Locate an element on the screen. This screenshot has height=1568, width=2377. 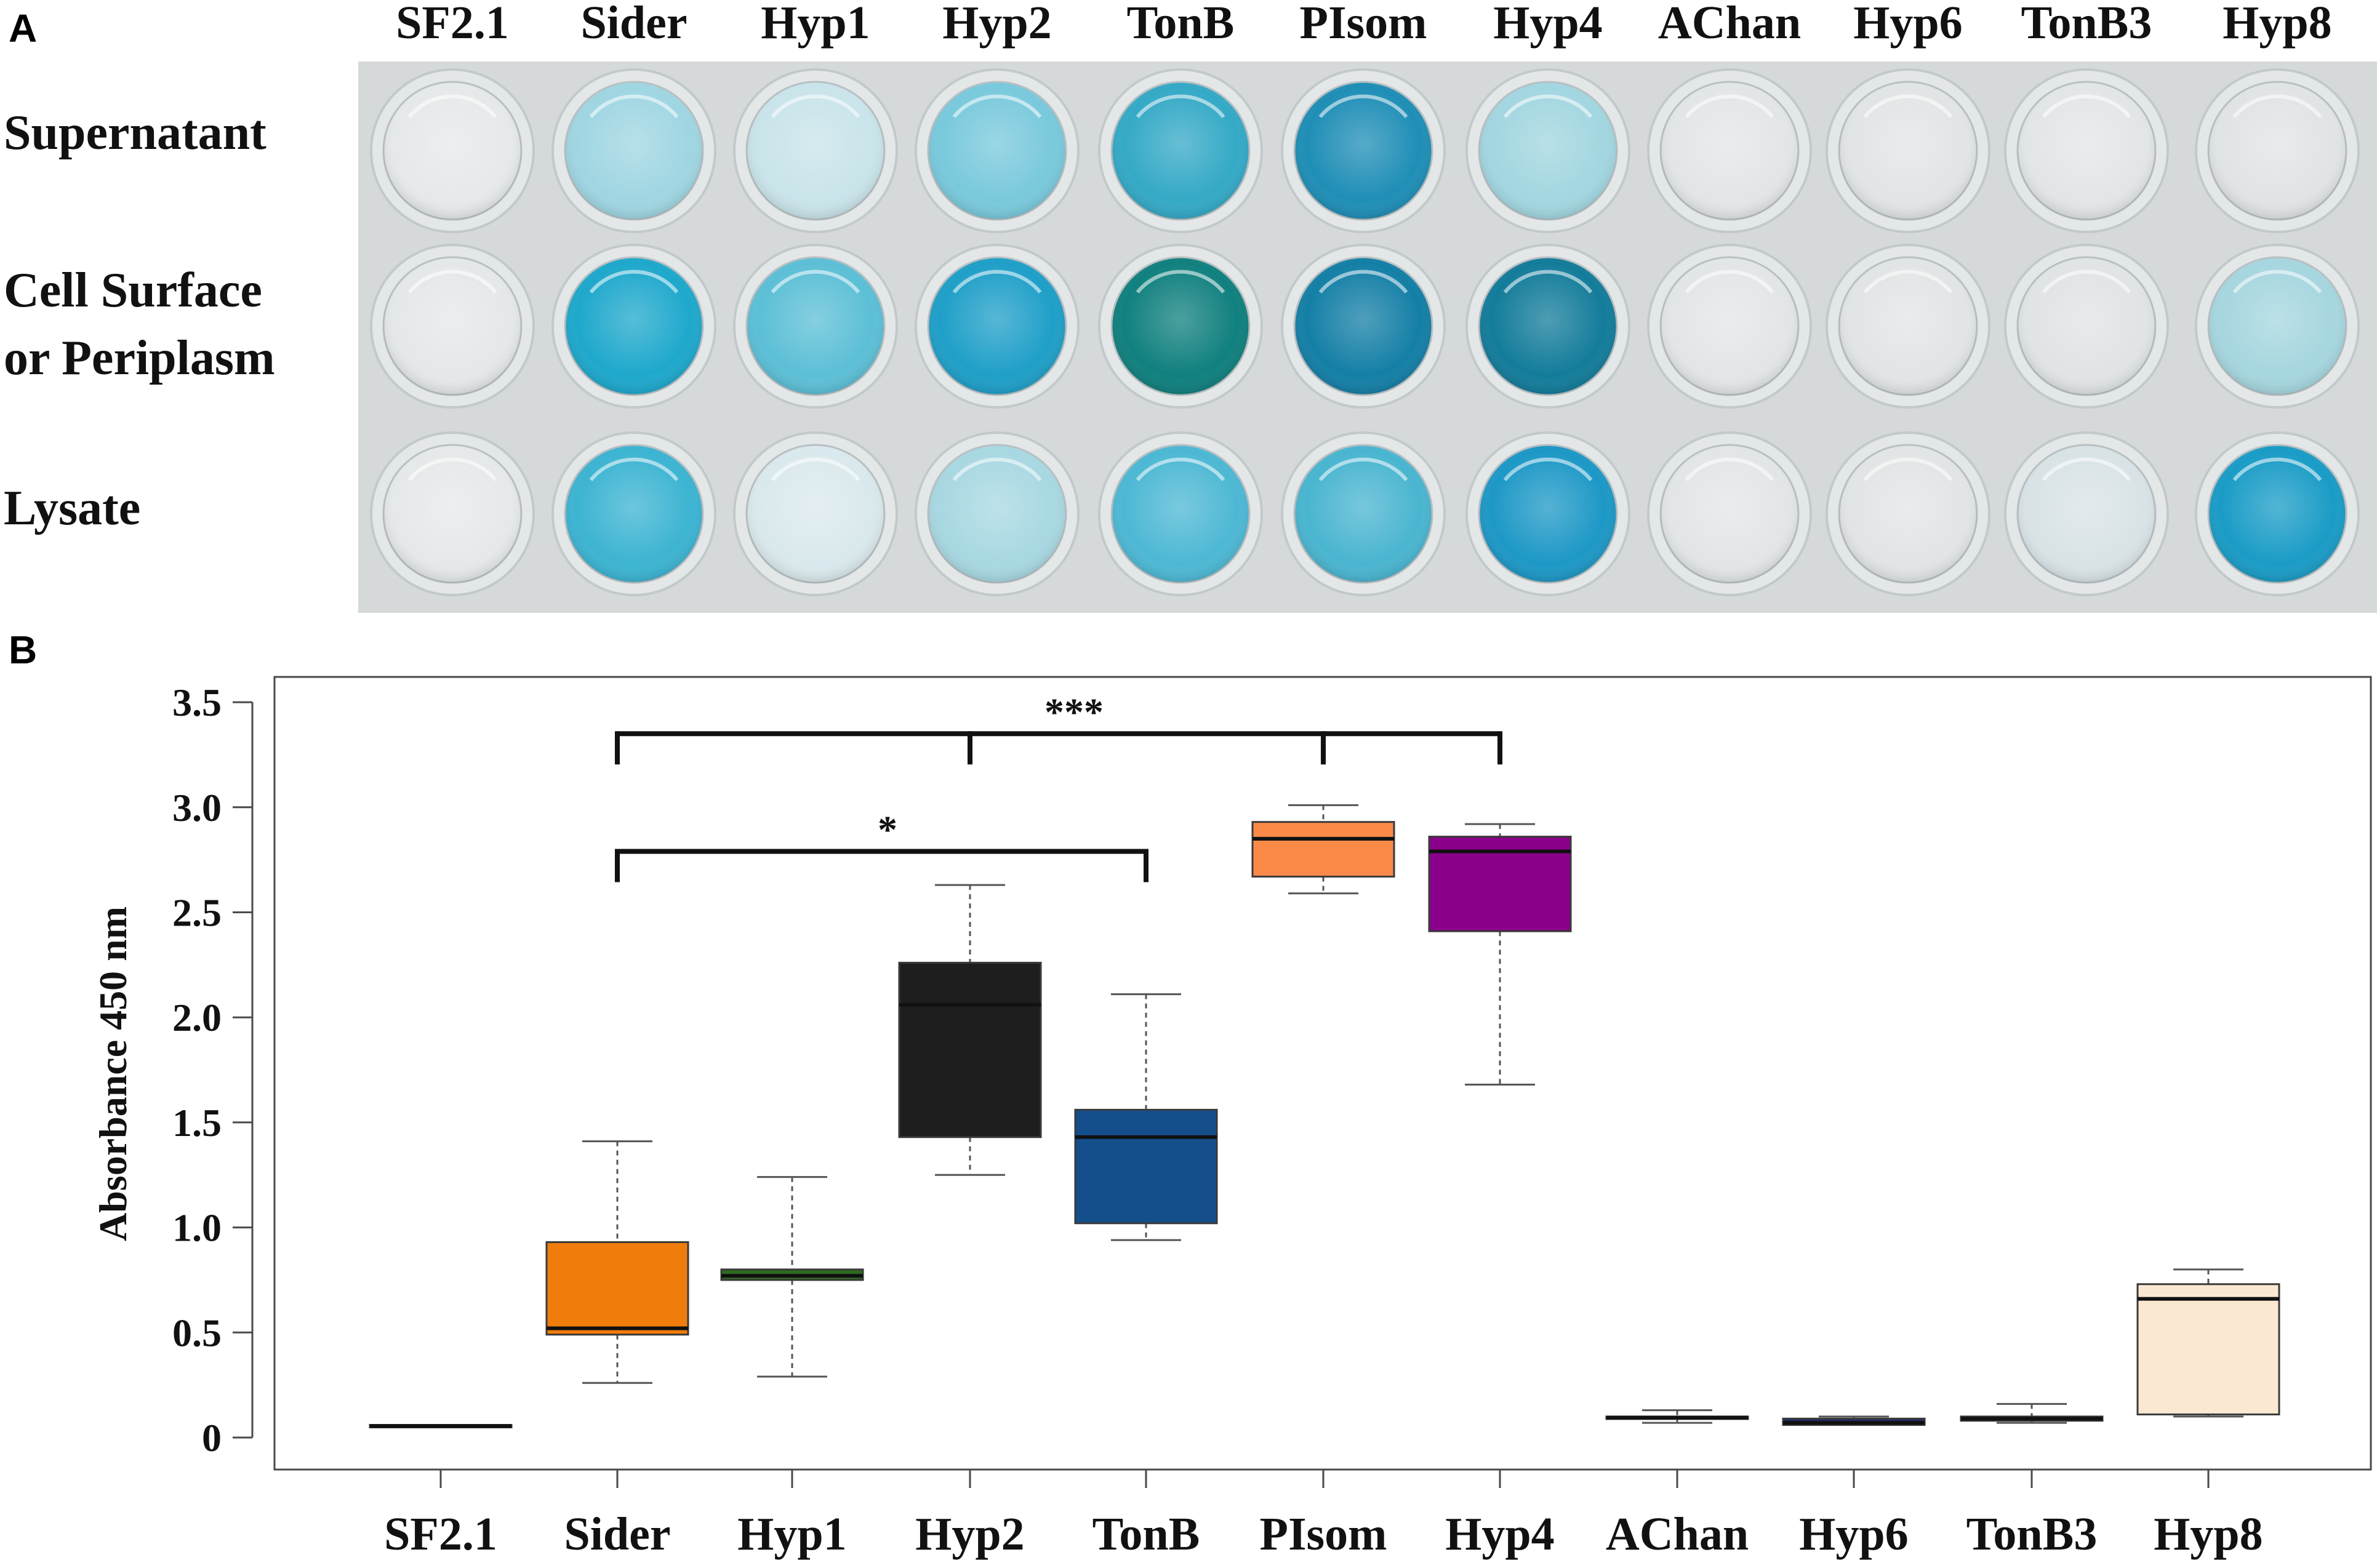
well-r1-hyp2 is located at coordinates (997, 150).